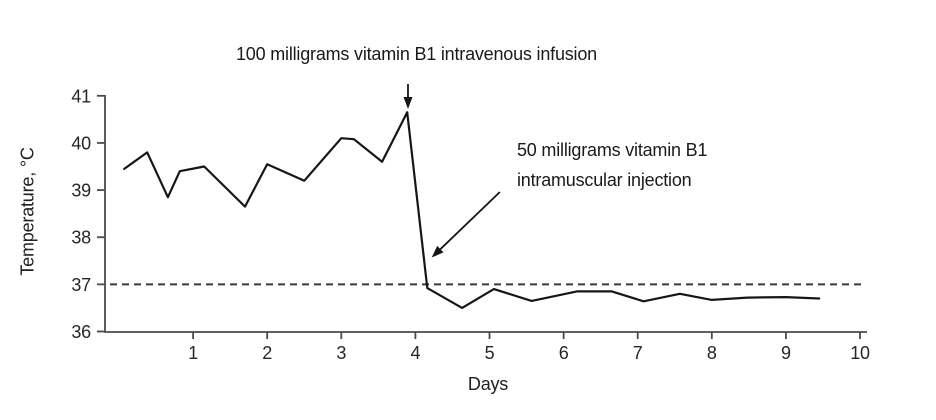 Image resolution: width=936 pixels, height=420 pixels. What do you see at coordinates (81, 96) in the screenshot?
I see `y-tick-label: 41` at bounding box center [81, 96].